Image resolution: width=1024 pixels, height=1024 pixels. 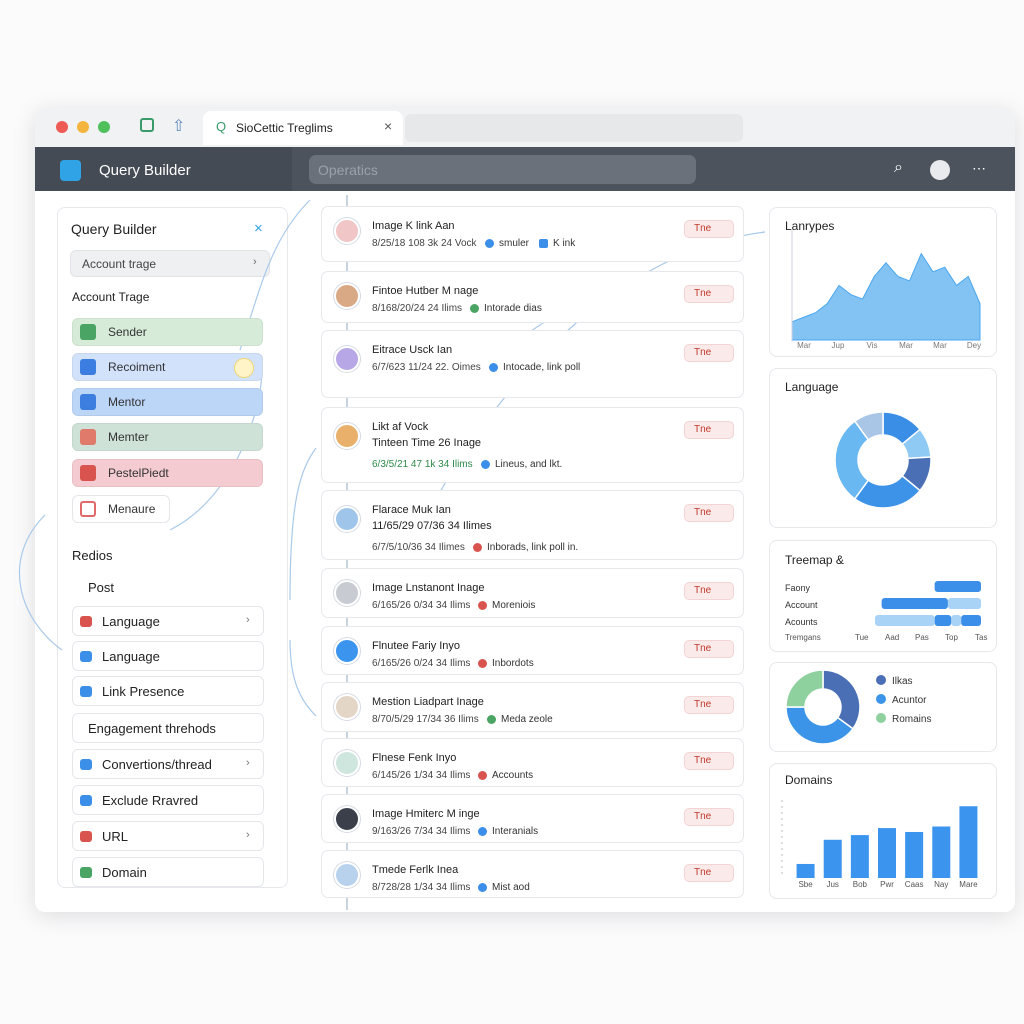 I want to click on search-icon: ⌕, so click(x=898, y=167).